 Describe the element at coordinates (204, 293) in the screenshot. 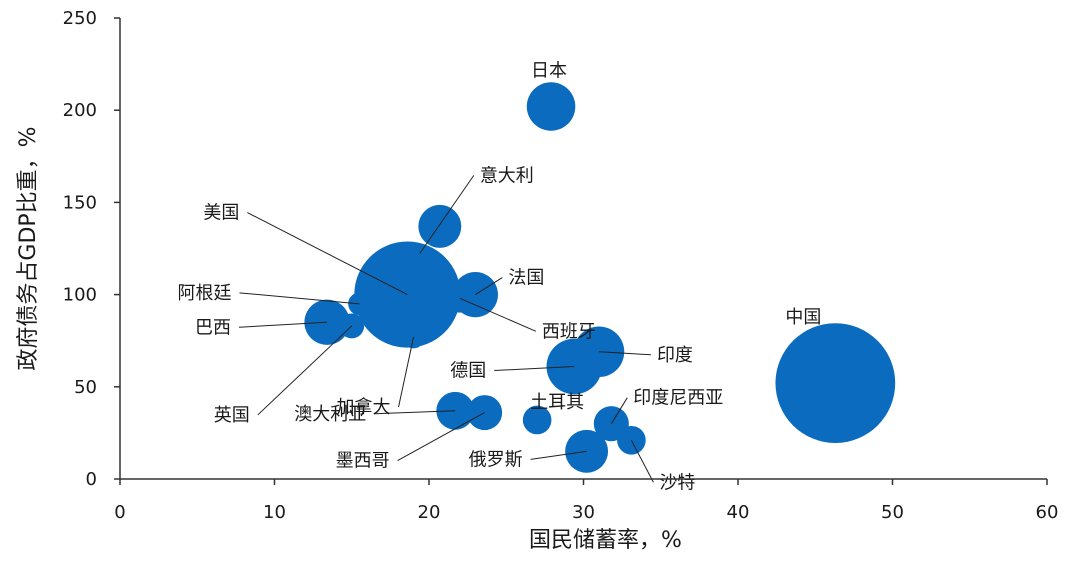

I see `bubble-label: 阿根廷` at that location.